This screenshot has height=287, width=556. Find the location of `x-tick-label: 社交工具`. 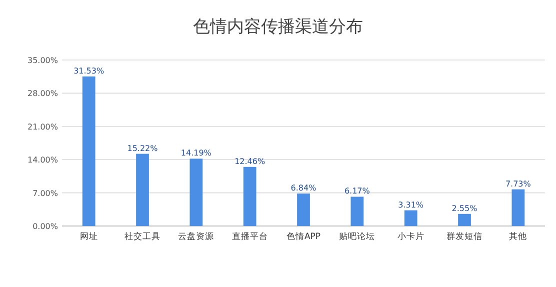

x-tick-label: 社交工具 is located at coordinates (142, 236).